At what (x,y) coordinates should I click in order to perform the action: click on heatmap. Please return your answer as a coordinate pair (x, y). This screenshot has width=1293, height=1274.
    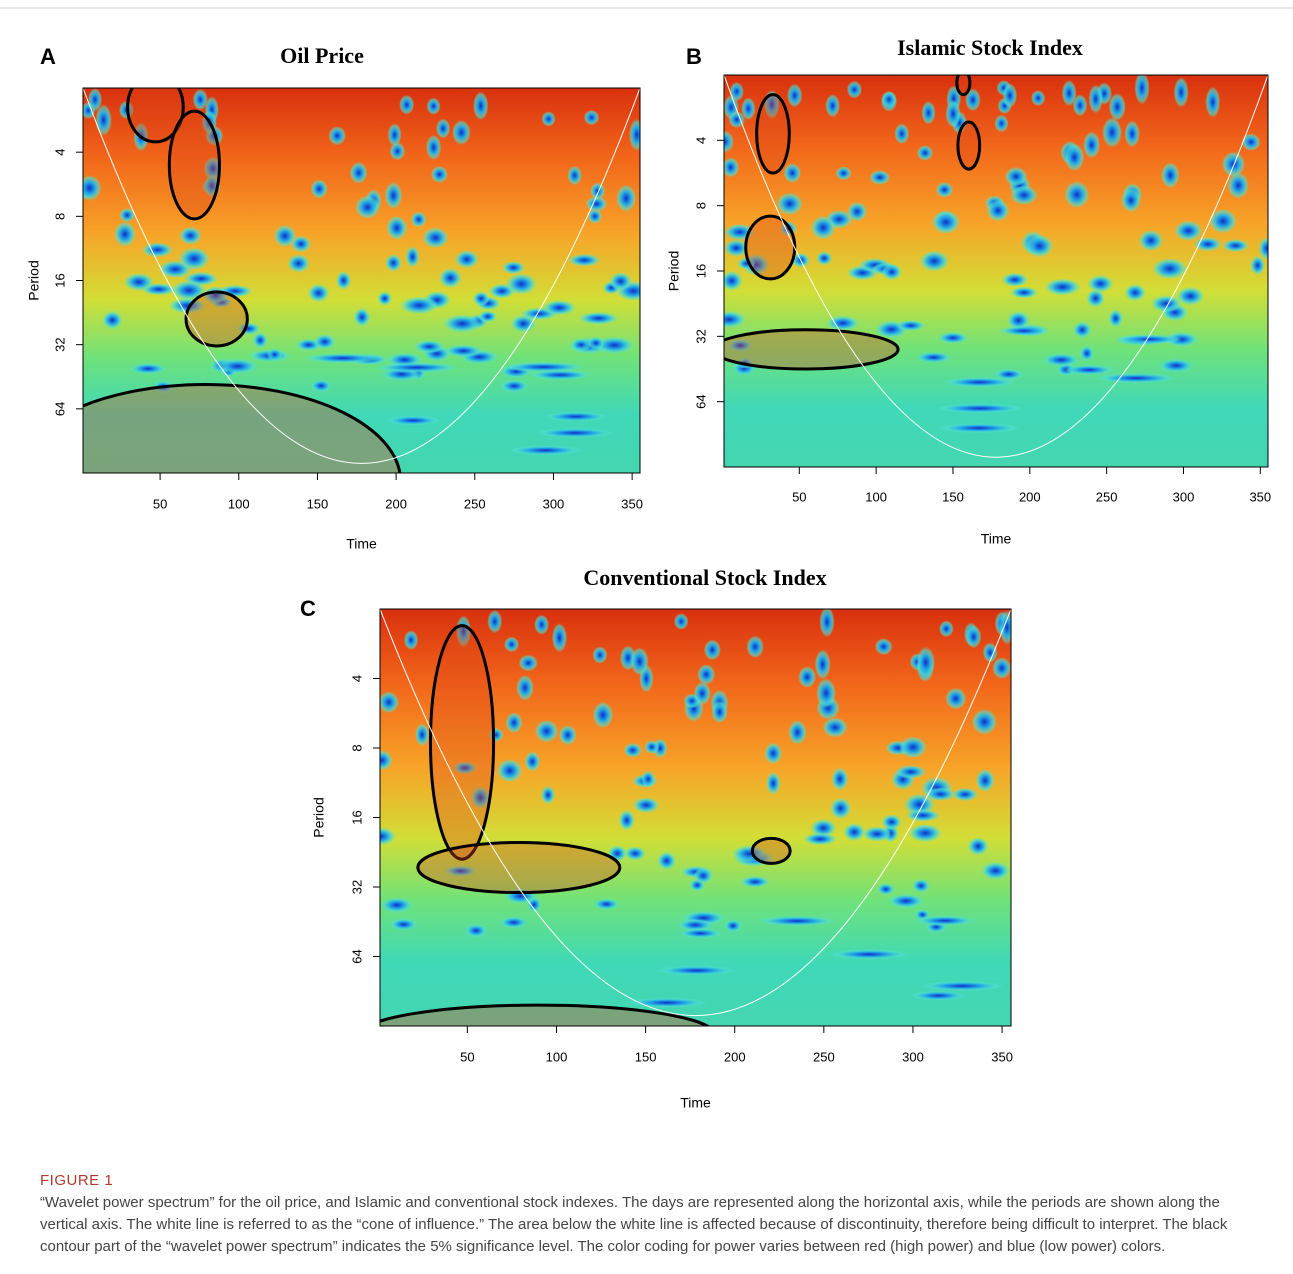
    Looking at the image, I should click on (361, 280).